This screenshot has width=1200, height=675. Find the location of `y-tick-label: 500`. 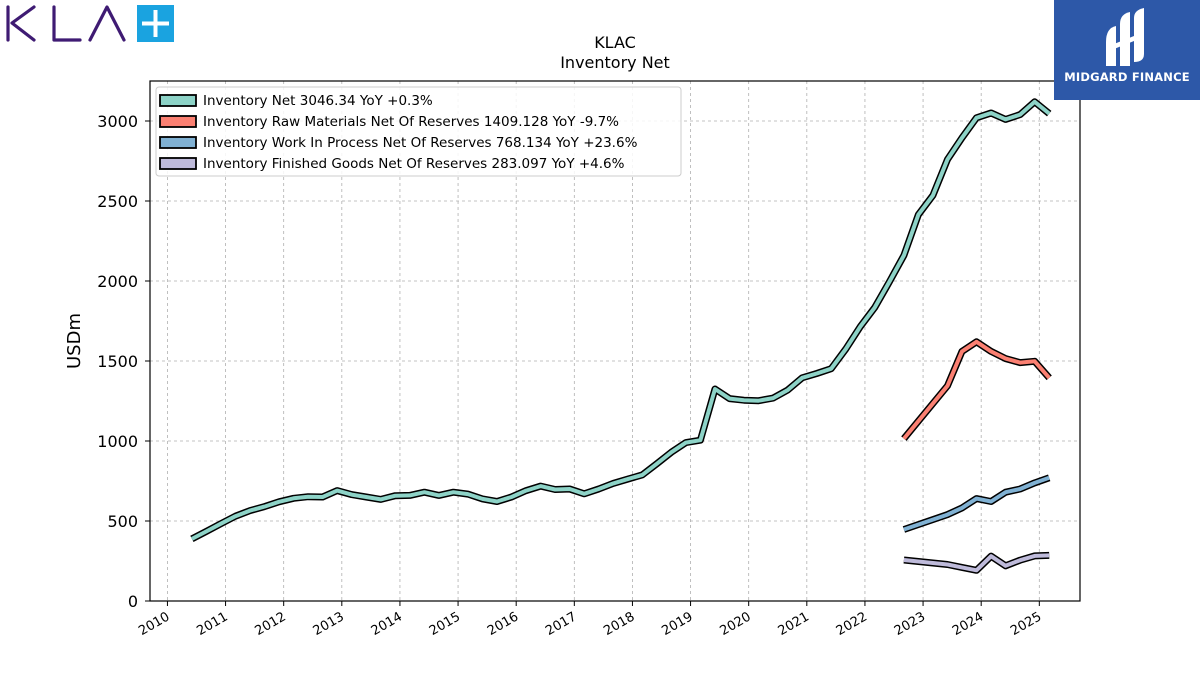

y-tick-label: 500 is located at coordinates (122, 521).